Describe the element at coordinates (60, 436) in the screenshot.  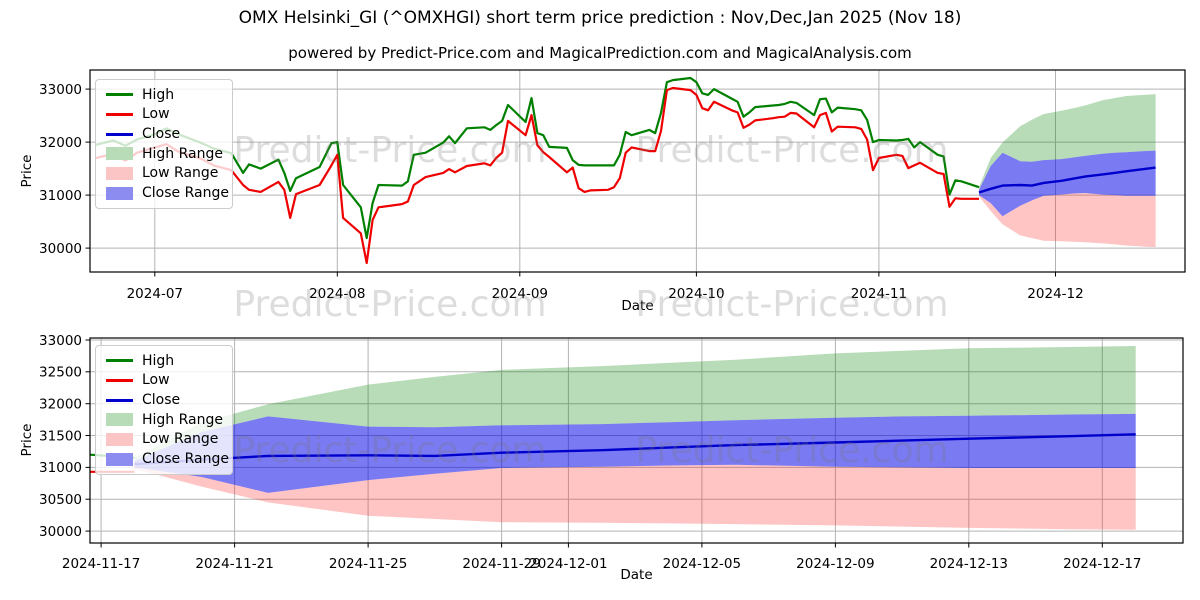
I see `y-tick-label: 31500` at that location.